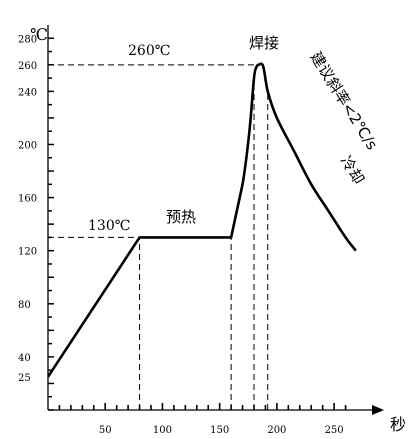 The image size is (414, 439). What do you see at coordinates (162, 430) in the screenshot?
I see `x-tick-label: 100` at bounding box center [162, 430].